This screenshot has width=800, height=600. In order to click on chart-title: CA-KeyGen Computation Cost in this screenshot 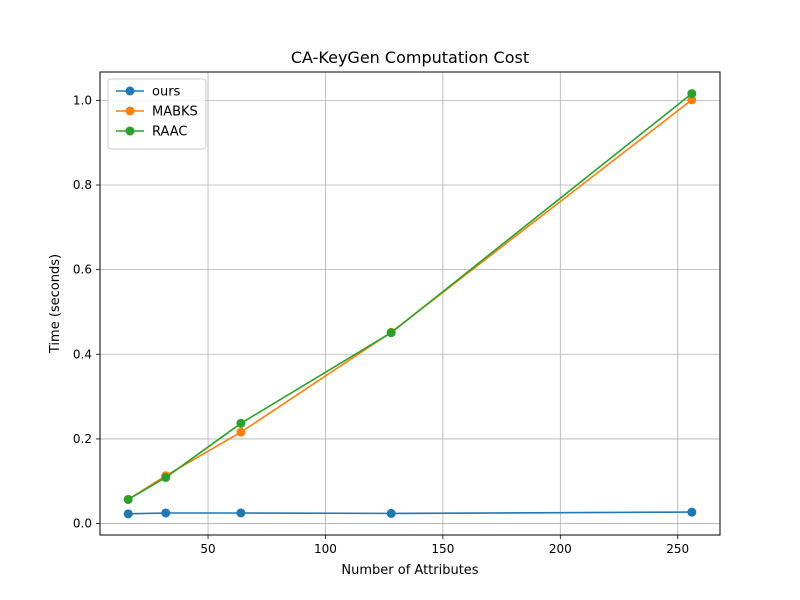, I will do `click(410, 57)`.